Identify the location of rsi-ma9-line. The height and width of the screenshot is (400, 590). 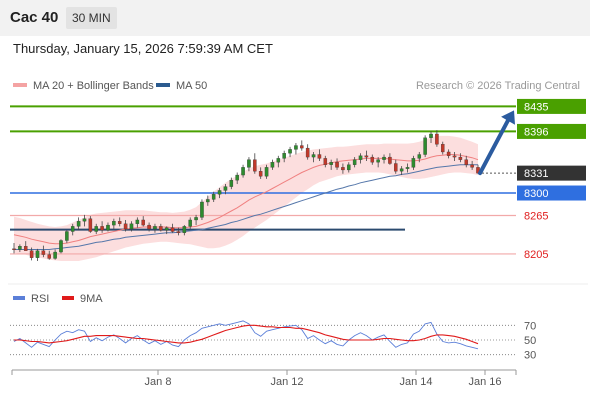
(246, 334).